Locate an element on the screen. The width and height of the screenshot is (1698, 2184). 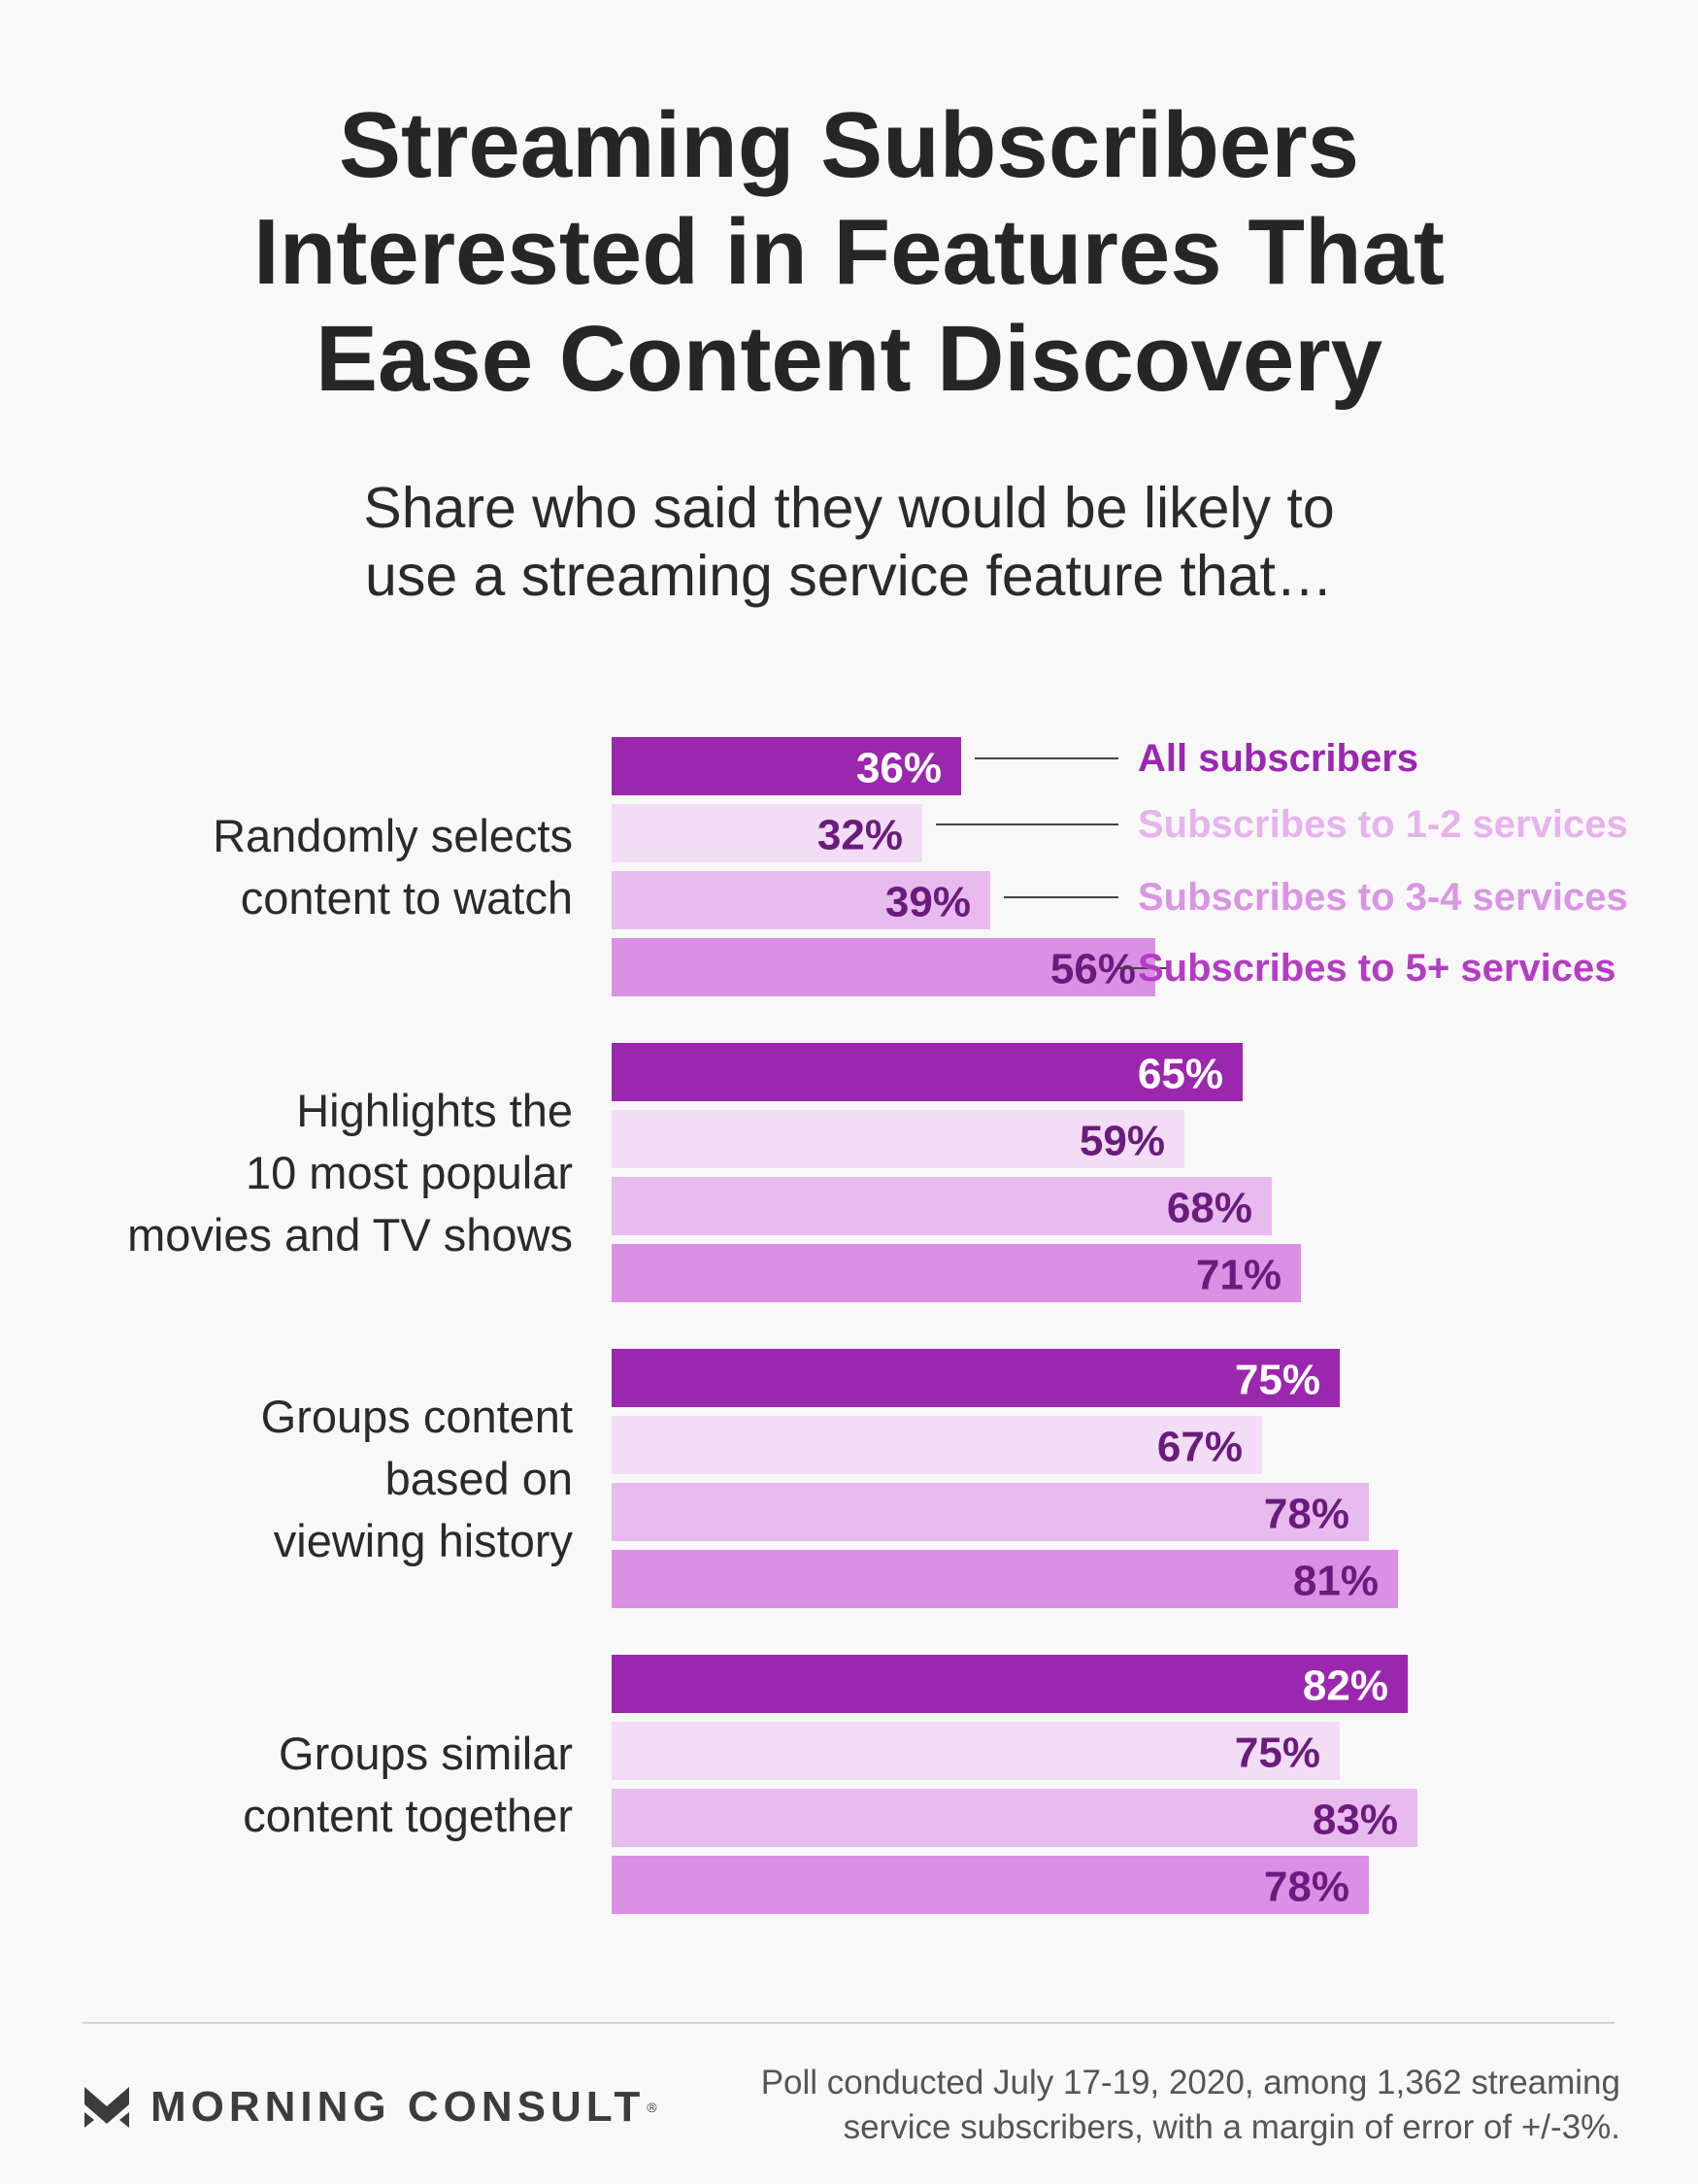
chart-title-line-1: Streaming Subscribers is located at coordinates (849, 145).